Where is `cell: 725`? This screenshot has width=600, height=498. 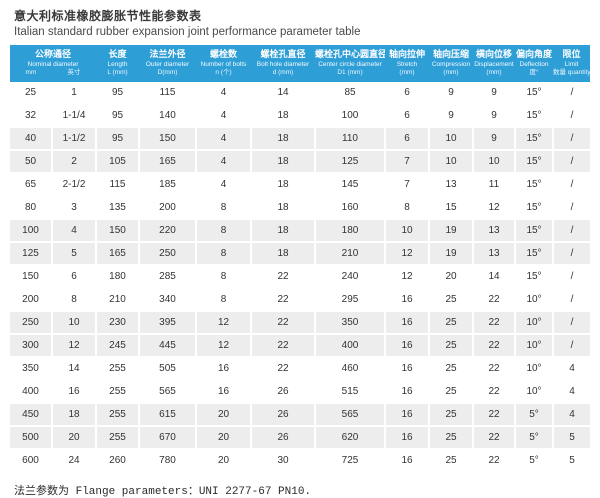
cell: 725 is located at coordinates (349, 461).